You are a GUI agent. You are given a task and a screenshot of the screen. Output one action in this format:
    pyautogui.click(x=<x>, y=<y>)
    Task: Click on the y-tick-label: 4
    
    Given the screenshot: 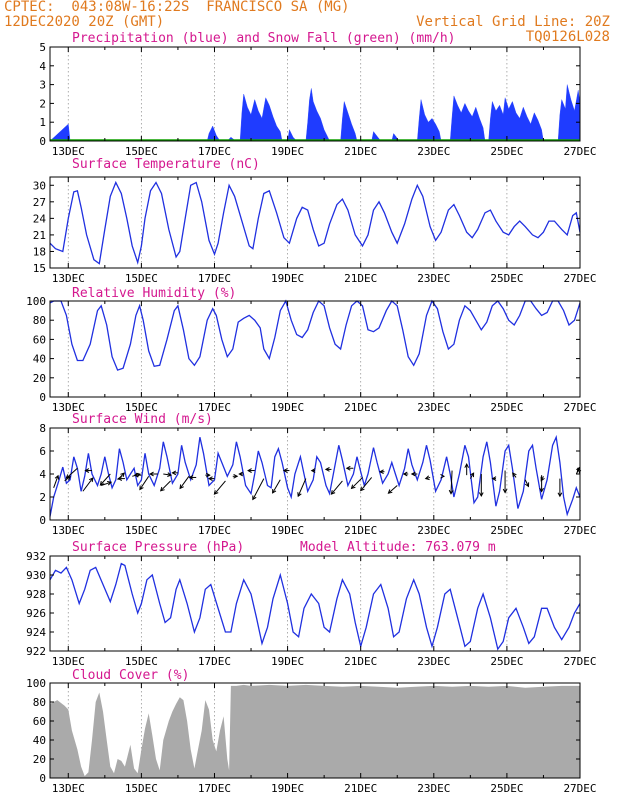 What is the action you would take?
    pyautogui.click(x=42, y=474)
    